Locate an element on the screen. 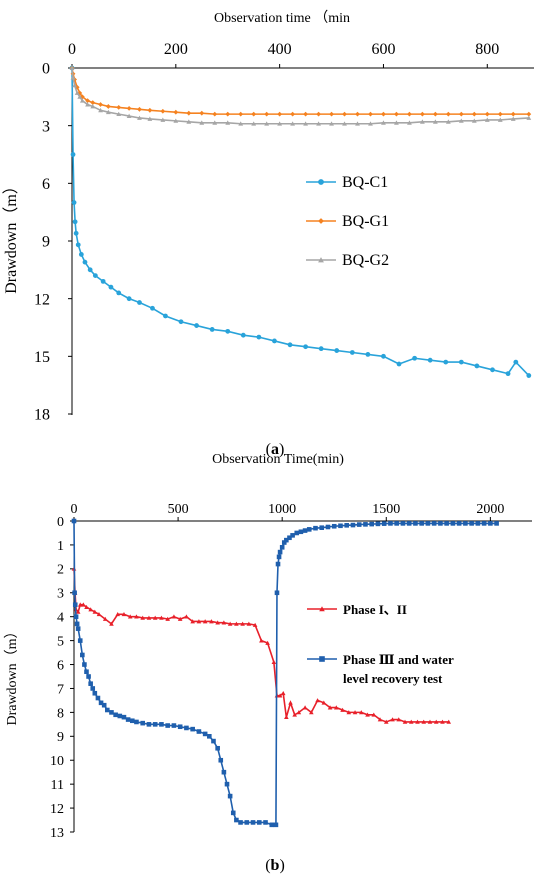 The height and width of the screenshot is (877, 550). y-tick-label: 13 is located at coordinates (57, 833).